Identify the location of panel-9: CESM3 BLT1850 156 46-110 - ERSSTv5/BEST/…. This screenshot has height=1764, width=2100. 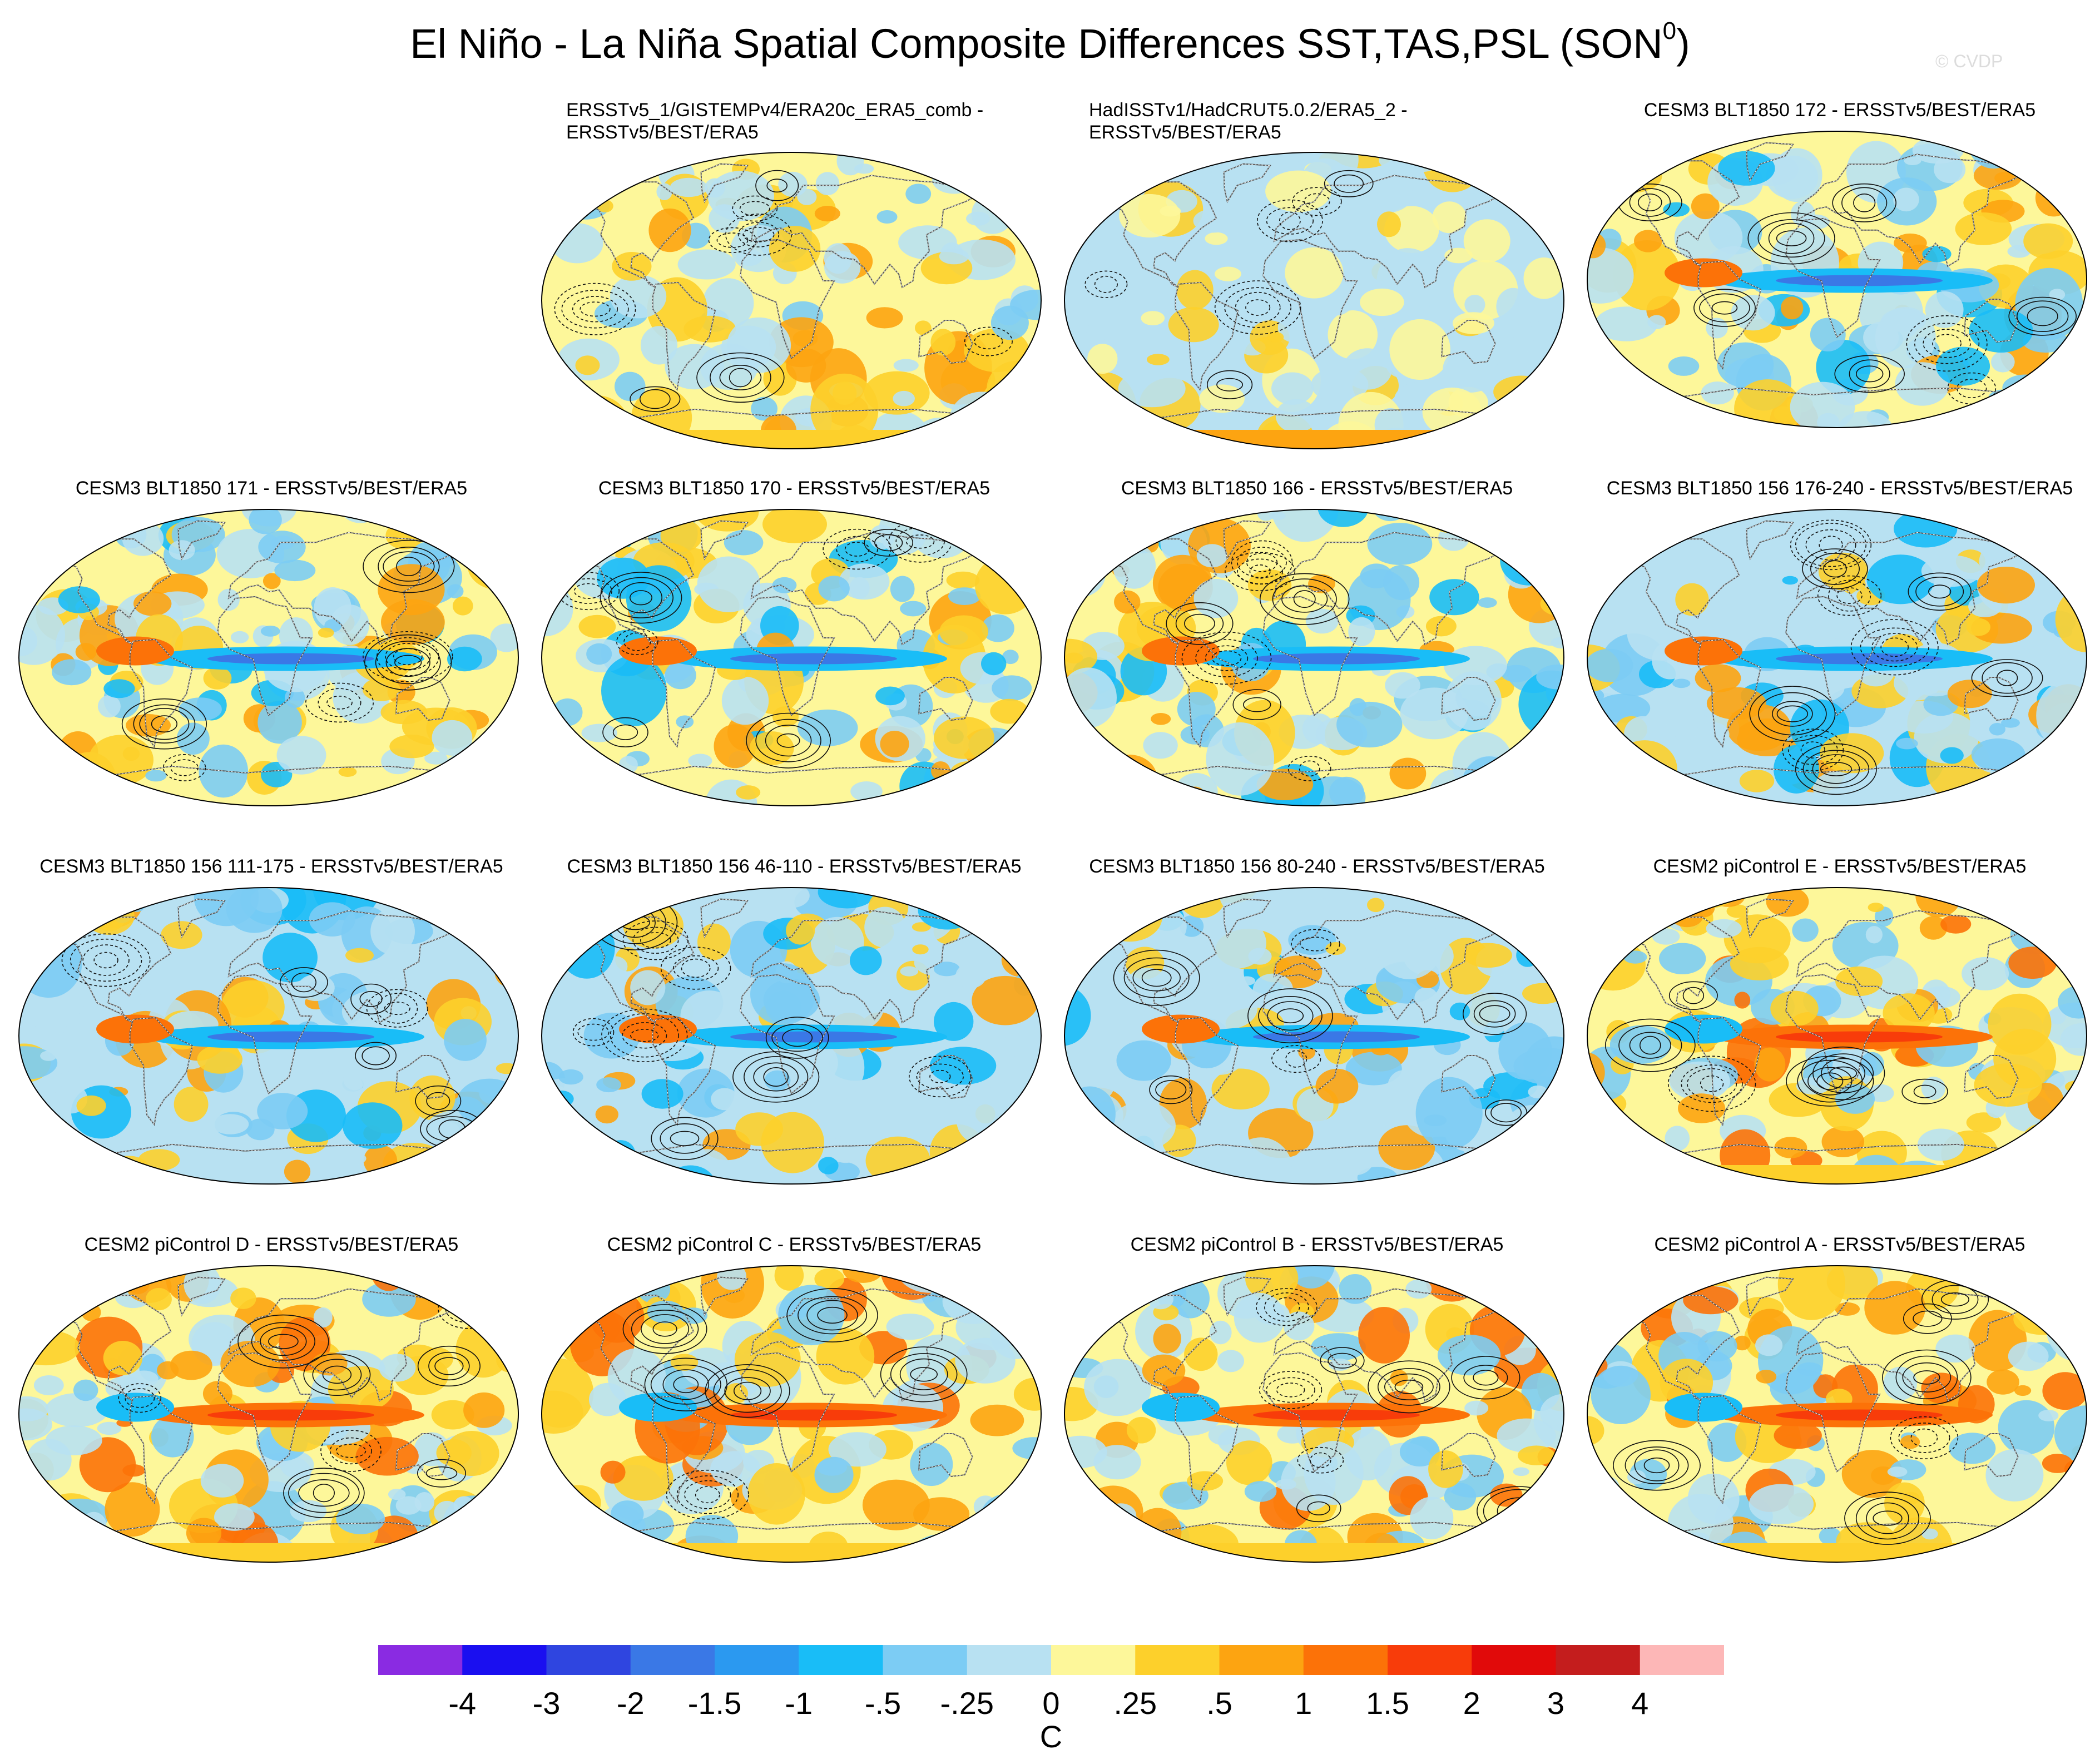
(795, 1044).